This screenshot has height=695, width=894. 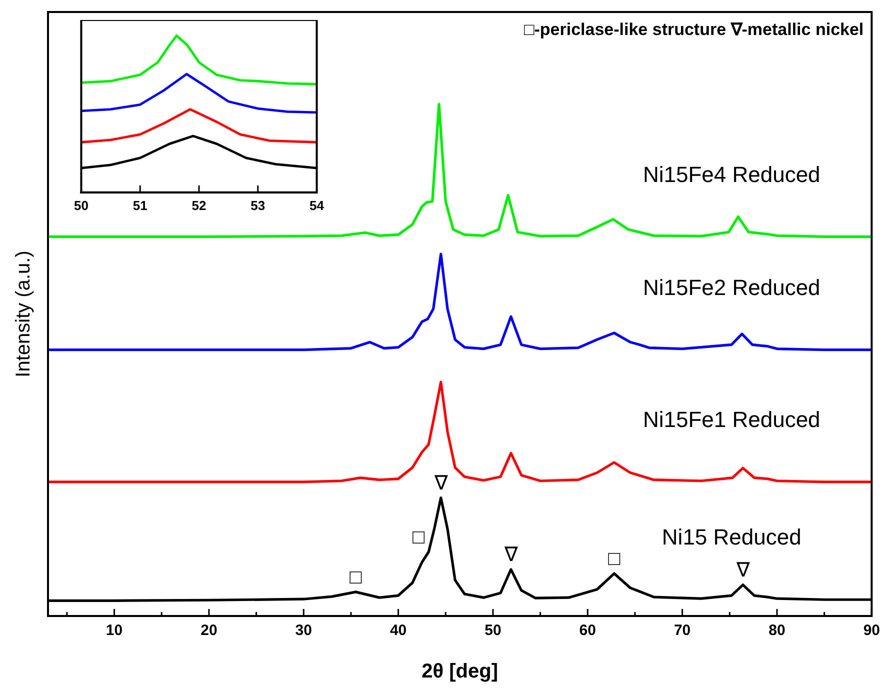 I want to click on x-axis-title: 2θ [deg], so click(x=460, y=671).